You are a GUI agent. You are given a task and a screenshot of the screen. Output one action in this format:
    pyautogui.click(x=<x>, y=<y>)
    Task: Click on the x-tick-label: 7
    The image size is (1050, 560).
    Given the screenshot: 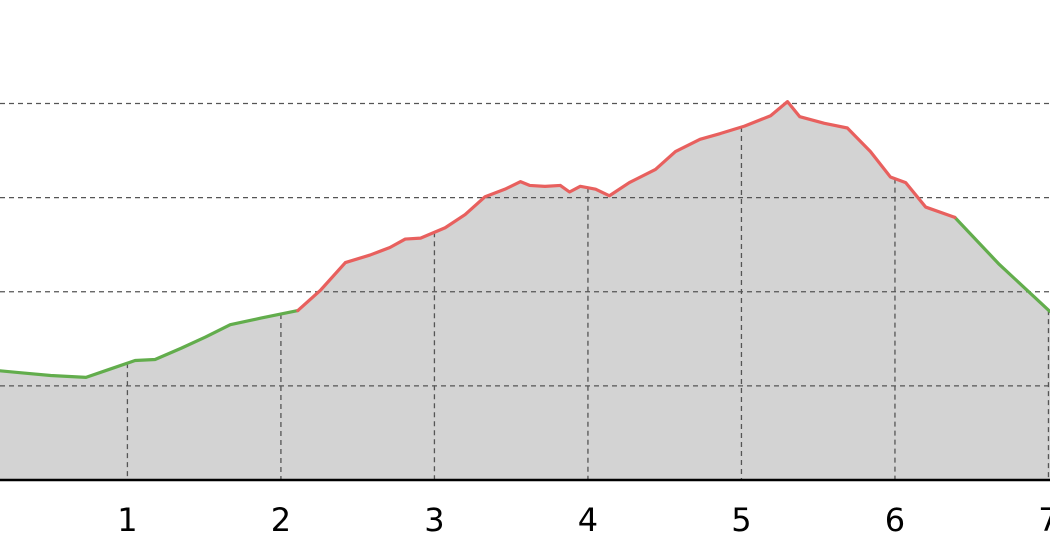 What is the action you would take?
    pyautogui.click(x=1044, y=520)
    